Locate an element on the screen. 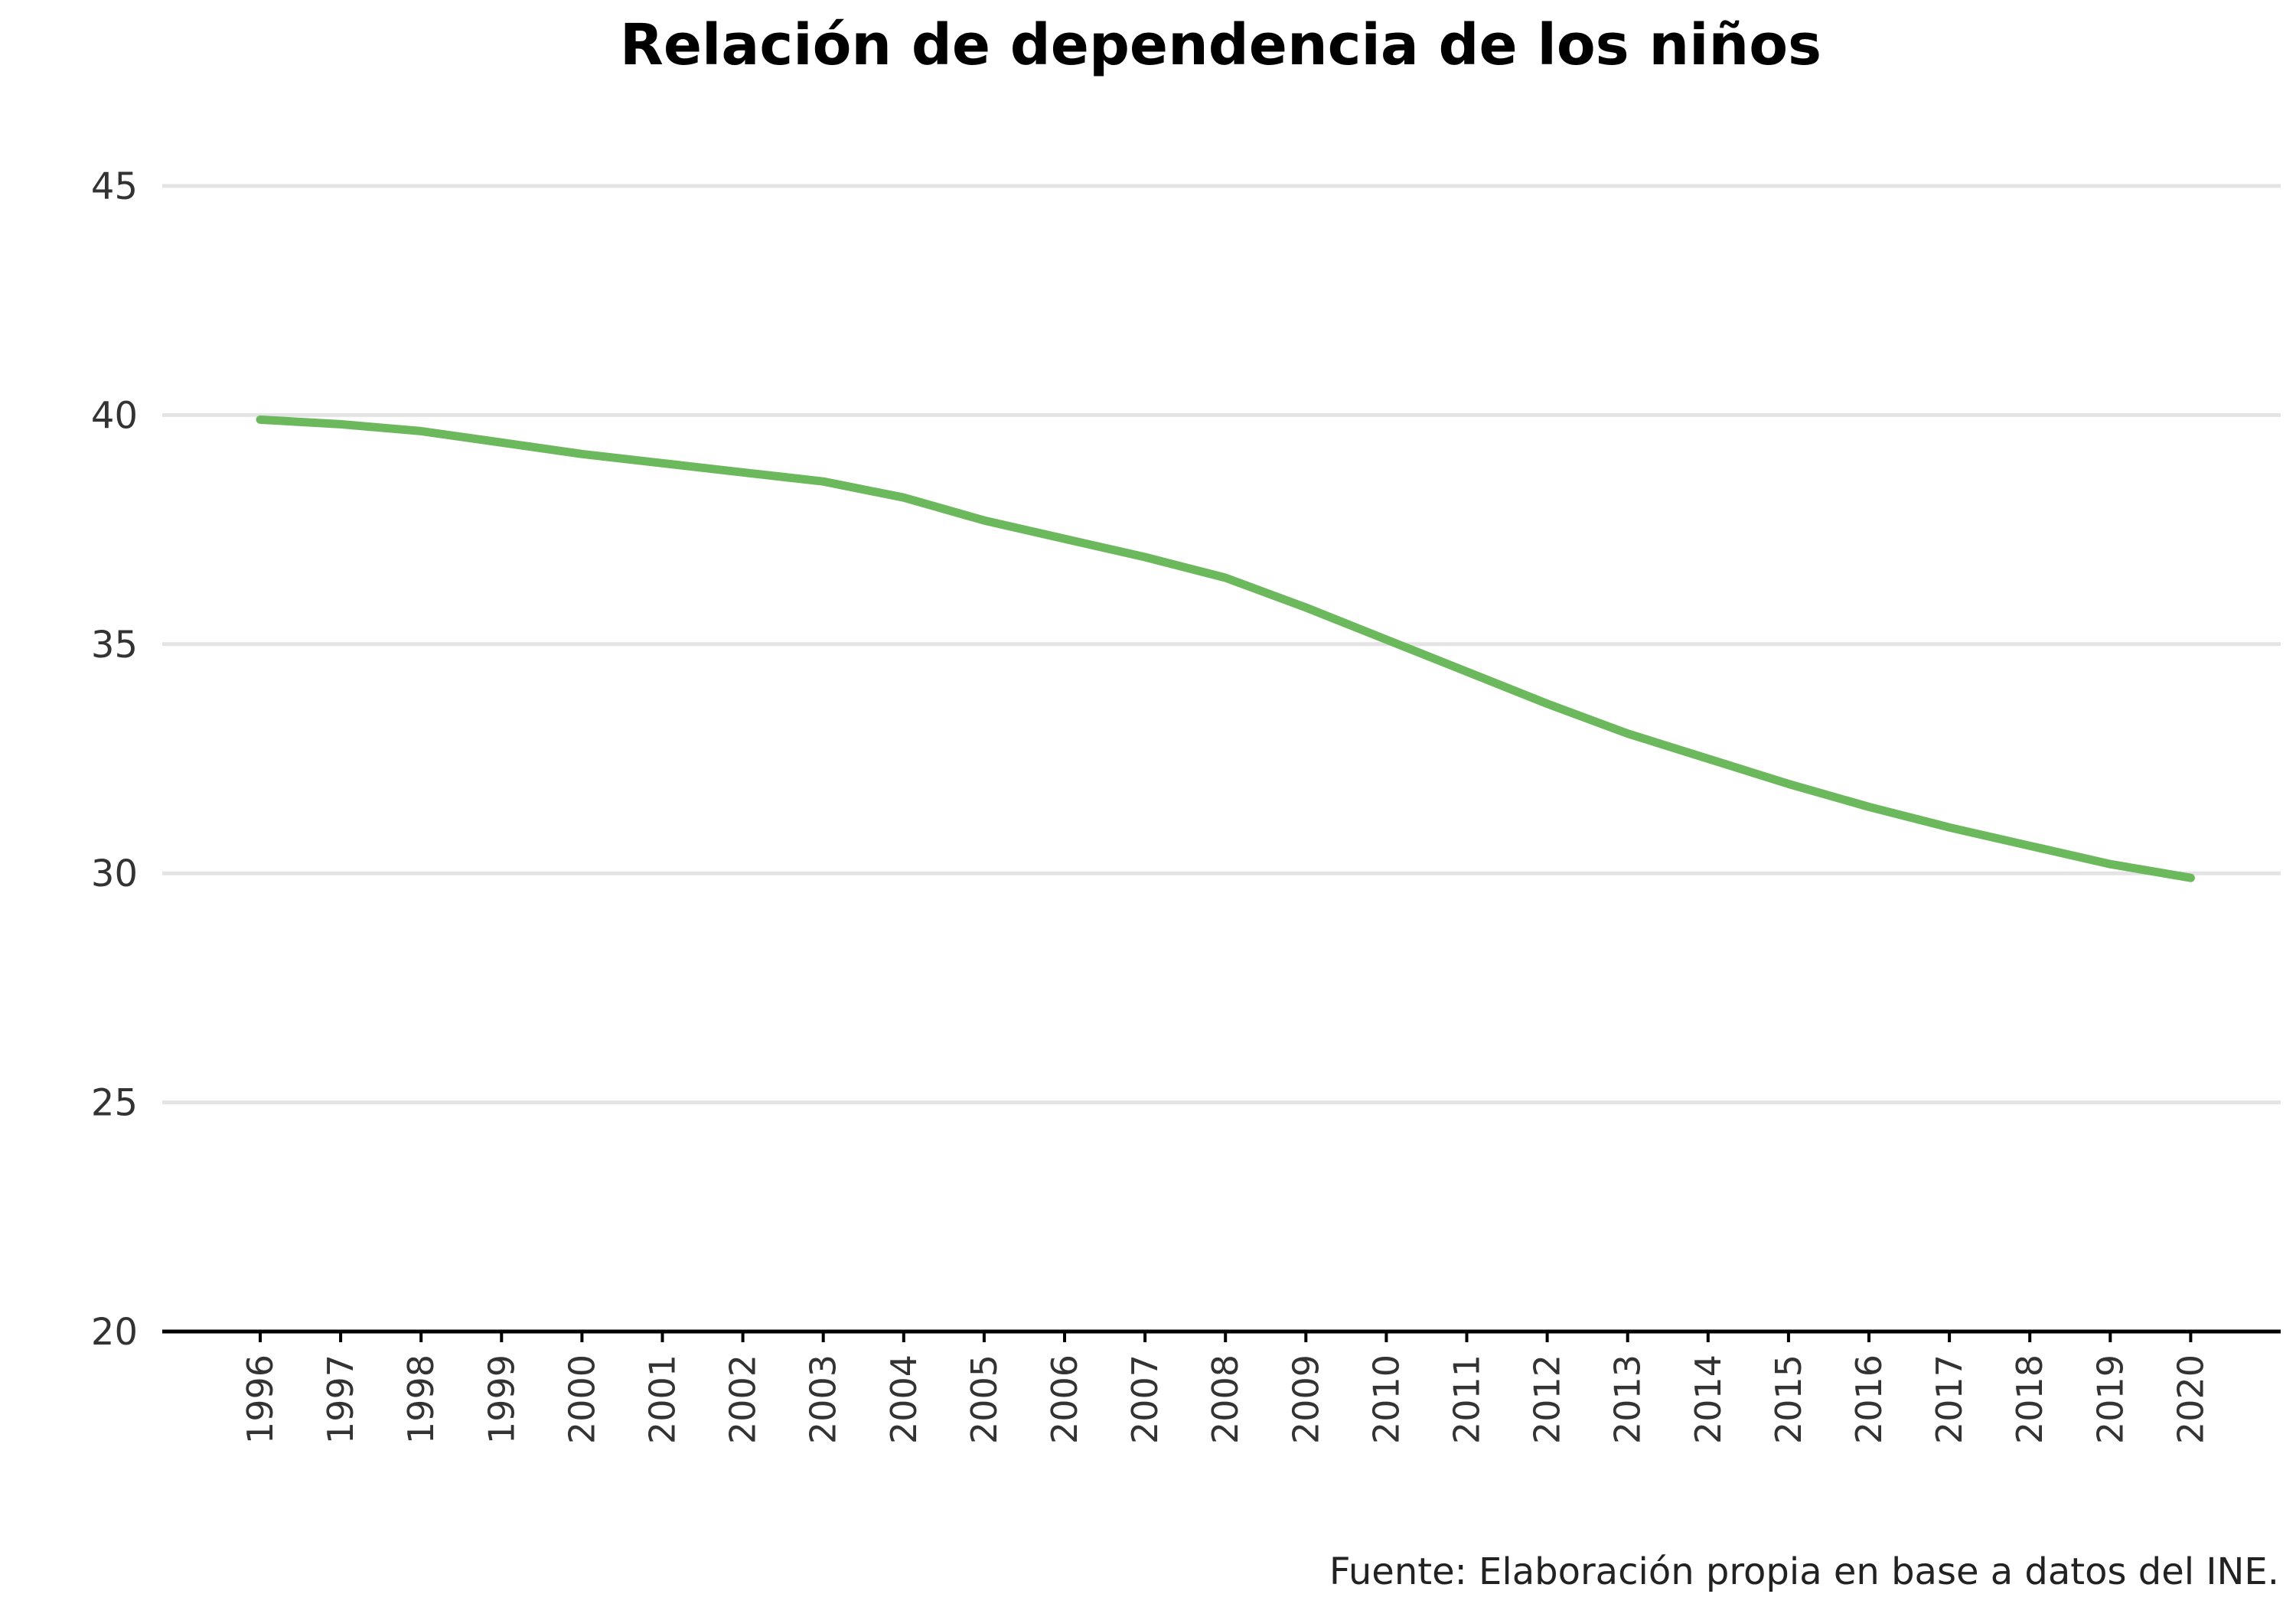 The image size is (2296, 1607). x-tick-label: 2015 is located at coordinates (1788, 1399).